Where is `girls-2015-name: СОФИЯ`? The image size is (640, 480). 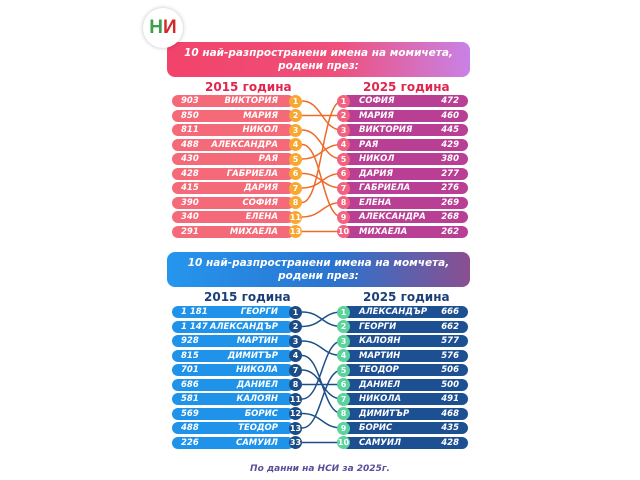 girls-2015-name: СОФИЯ is located at coordinates (260, 202).